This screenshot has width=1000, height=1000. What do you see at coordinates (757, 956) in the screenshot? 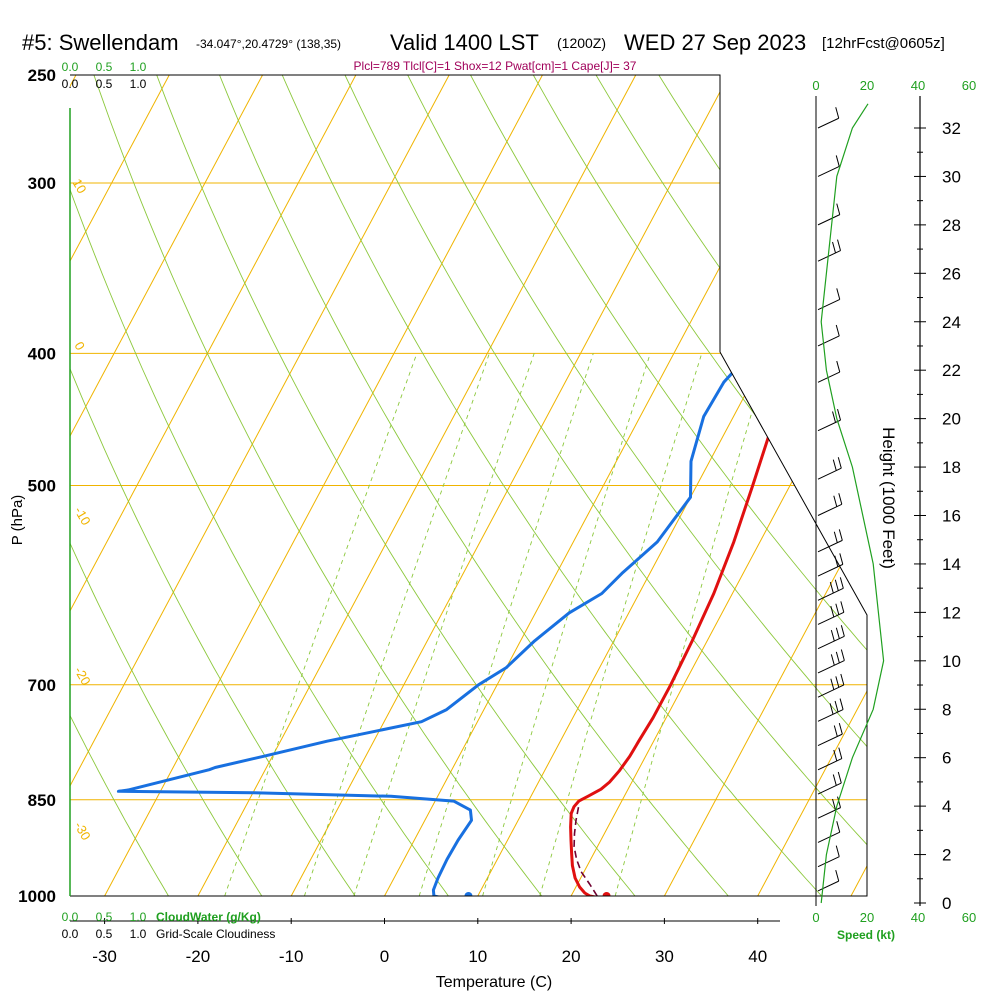
I see `temperature-tick-label: 40` at bounding box center [757, 956].